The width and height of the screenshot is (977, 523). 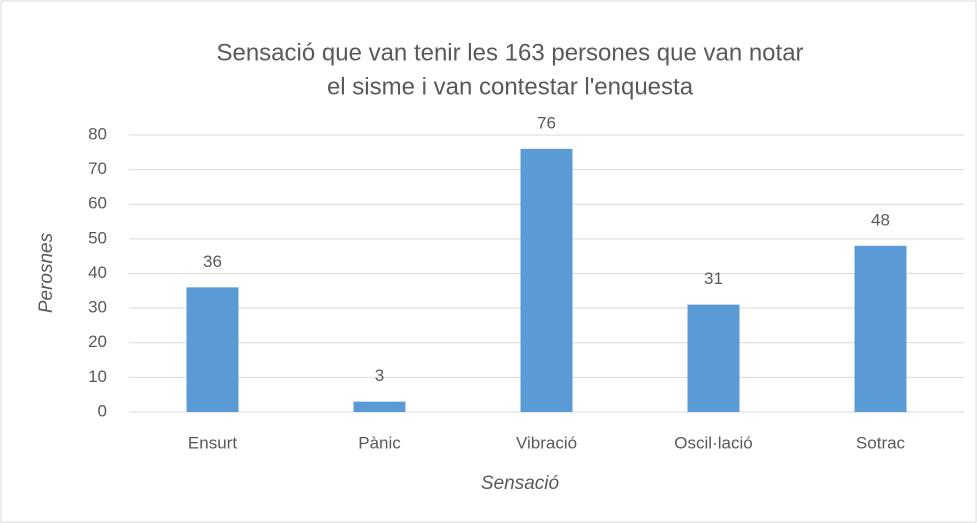 I want to click on y-tick-label: 10, so click(x=97, y=376).